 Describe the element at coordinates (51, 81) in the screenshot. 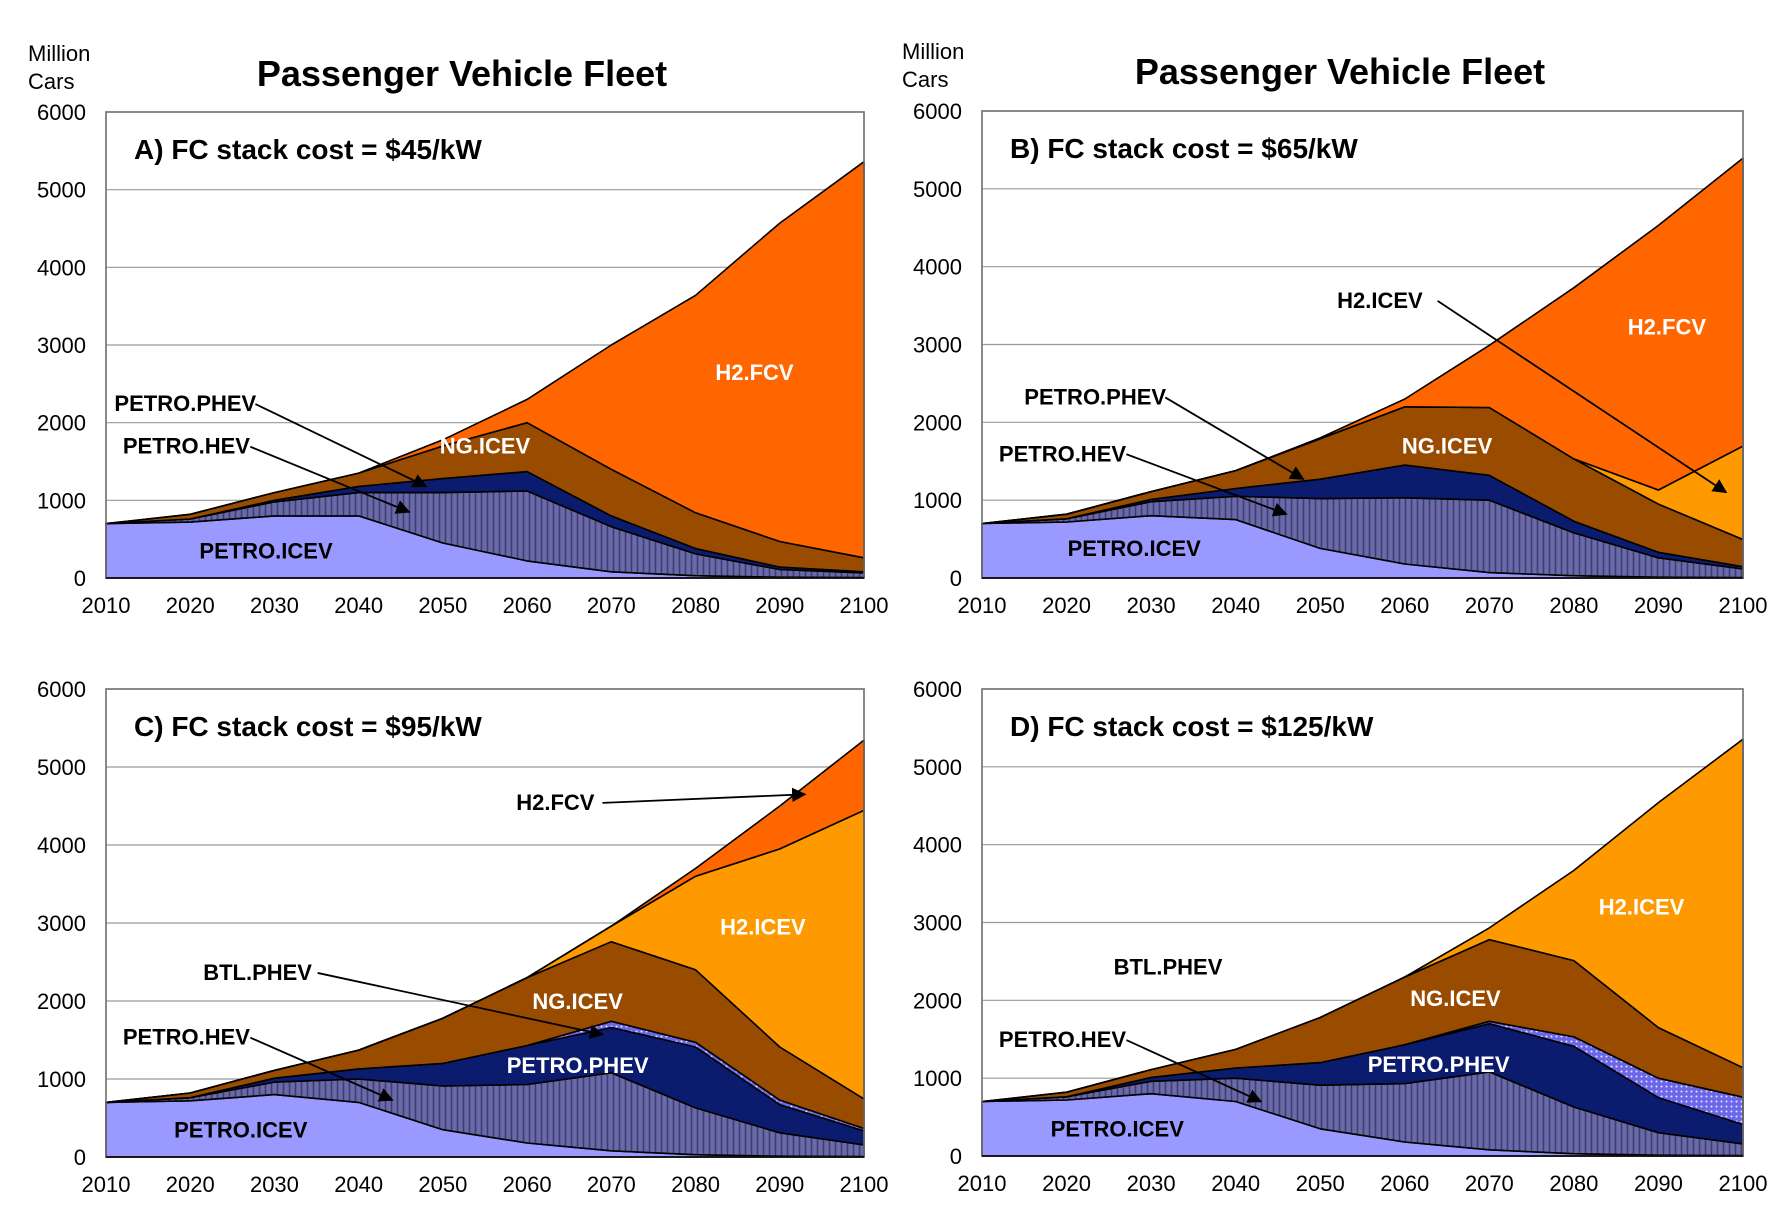

I see `unit-label-left-line2: Cars` at that location.